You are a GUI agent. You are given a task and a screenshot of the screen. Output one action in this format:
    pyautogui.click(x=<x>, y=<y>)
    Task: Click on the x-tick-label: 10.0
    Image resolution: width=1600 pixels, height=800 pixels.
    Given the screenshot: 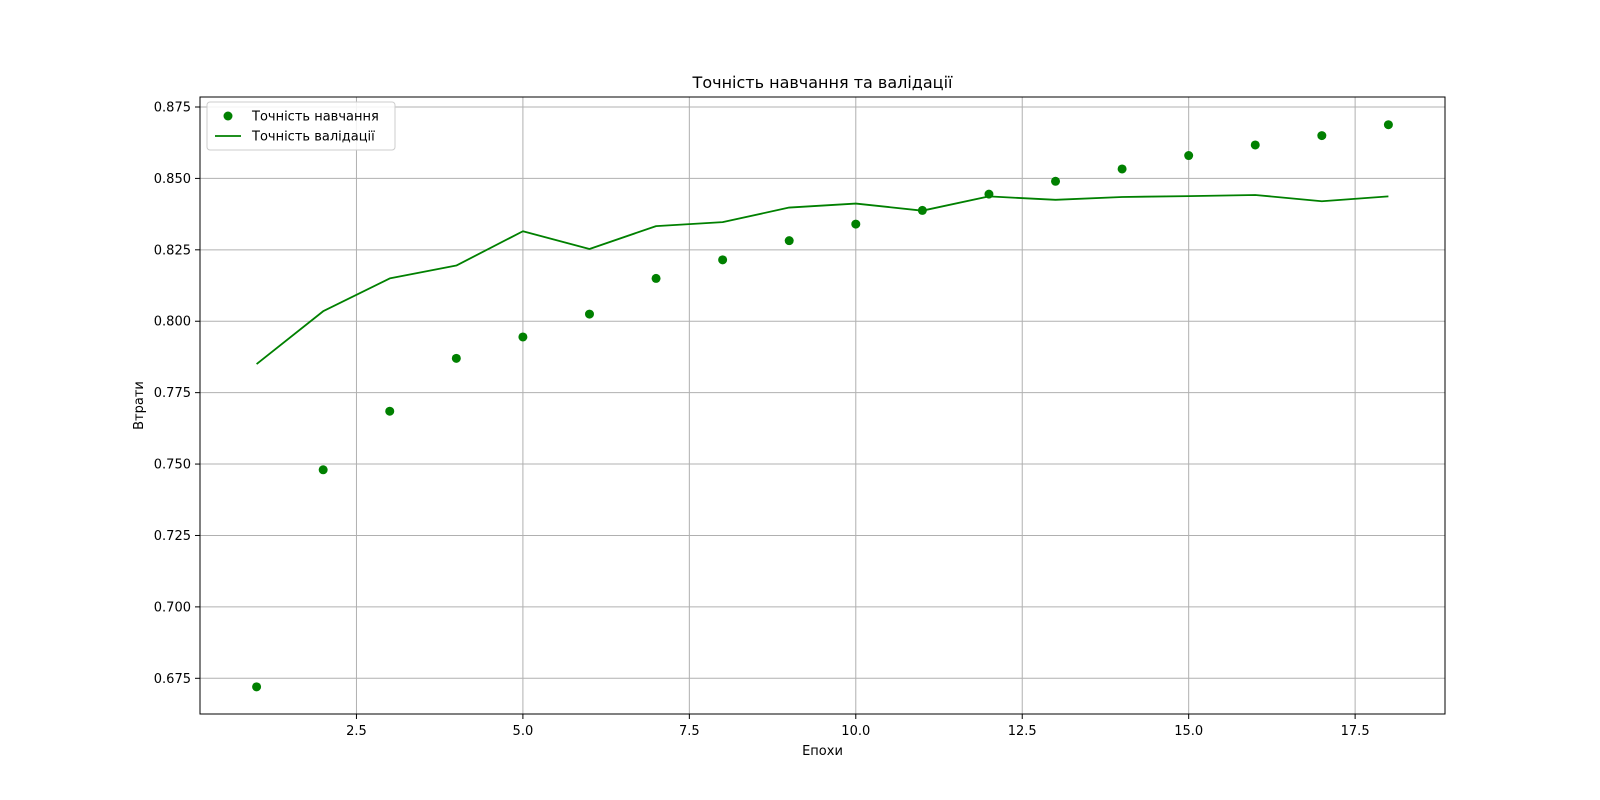 What is the action you would take?
    pyautogui.click(x=855, y=731)
    